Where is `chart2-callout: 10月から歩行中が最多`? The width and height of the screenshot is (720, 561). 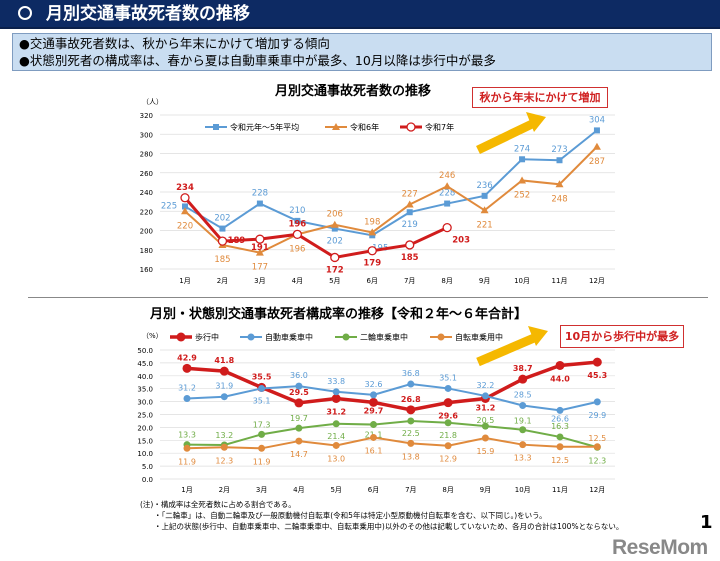
chart2-callout: 10月から歩行中が最多 is located at coordinates (622, 336).